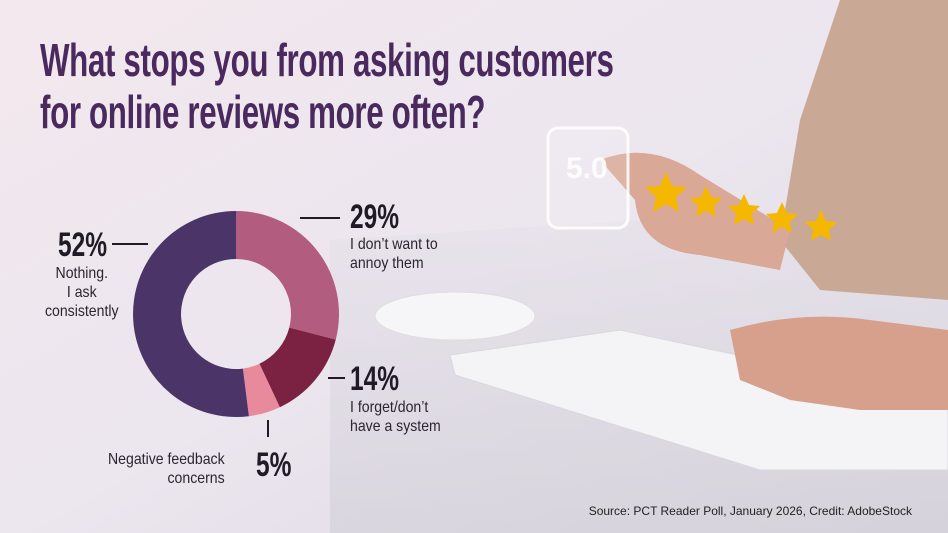  What do you see at coordinates (741, 206) in the screenshot?
I see `stars` at bounding box center [741, 206].